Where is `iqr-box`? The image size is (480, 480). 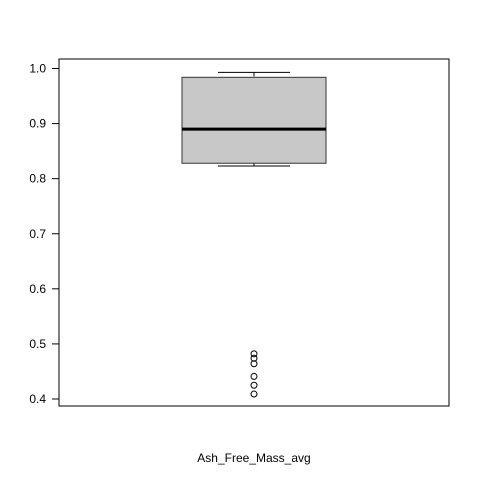
iqr-box is located at coordinates (254, 120).